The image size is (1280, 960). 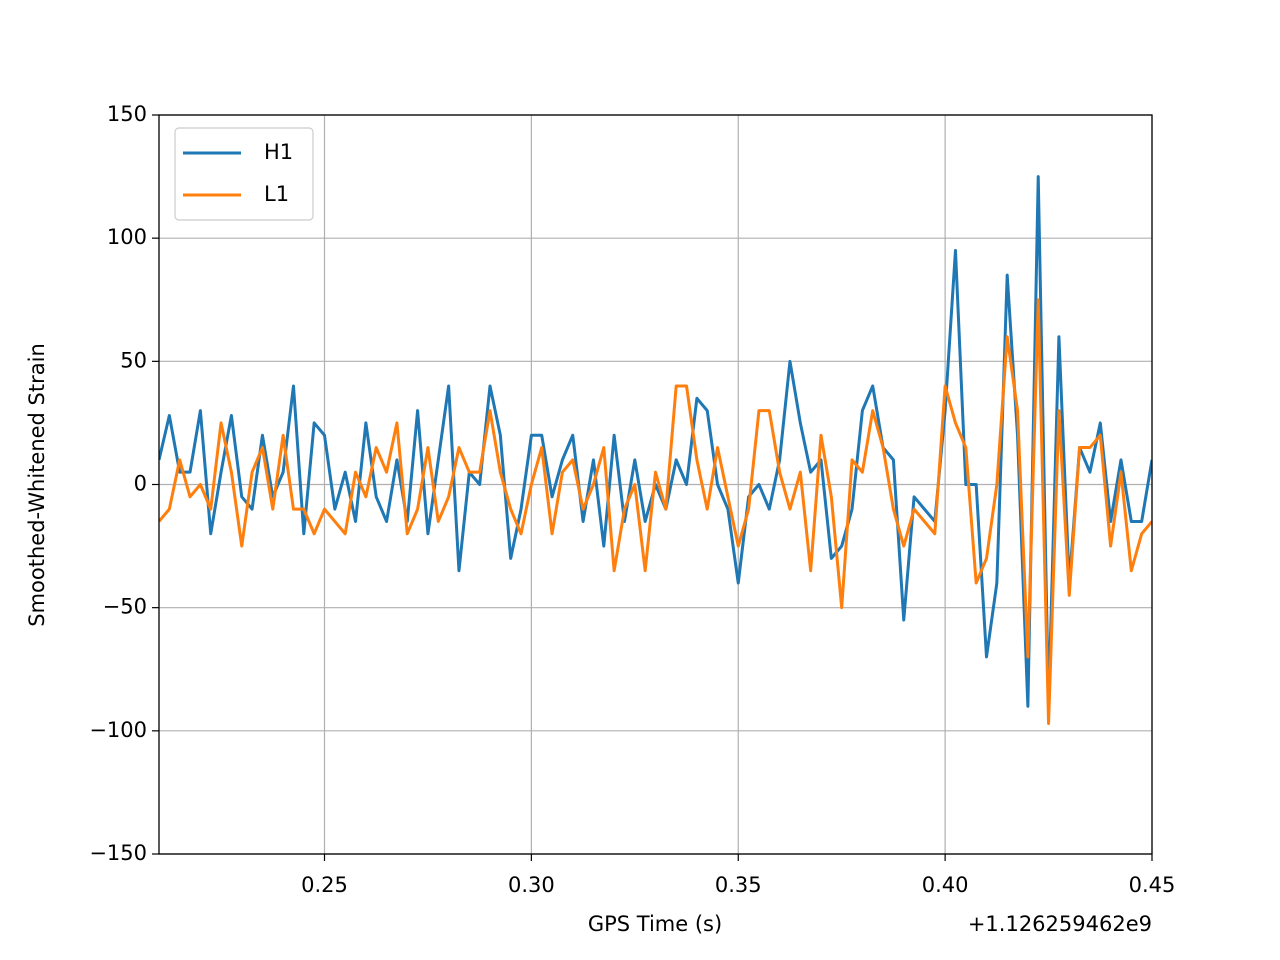 I want to click on x-tick-label: 0.45, so click(x=1152, y=885).